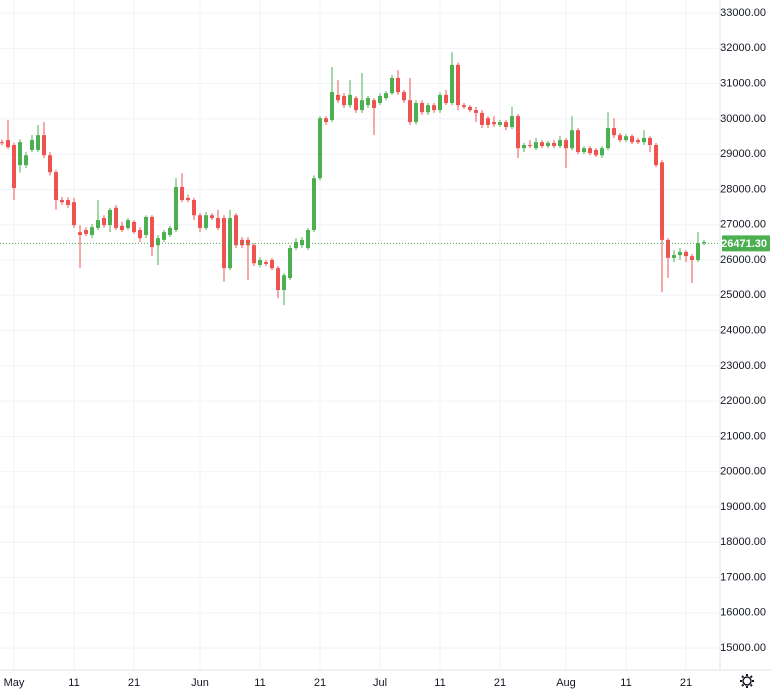  I want to click on x-tick-label: Jun, so click(200, 683).